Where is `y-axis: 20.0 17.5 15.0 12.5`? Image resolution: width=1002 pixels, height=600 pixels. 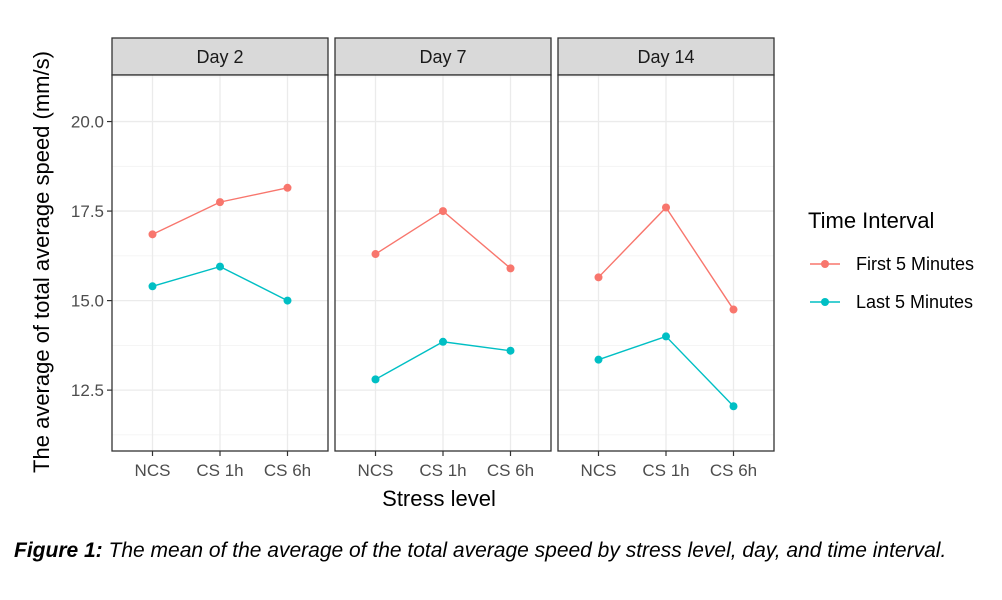
y-axis: 20.0 17.5 15.0 12.5 is located at coordinates (91, 256).